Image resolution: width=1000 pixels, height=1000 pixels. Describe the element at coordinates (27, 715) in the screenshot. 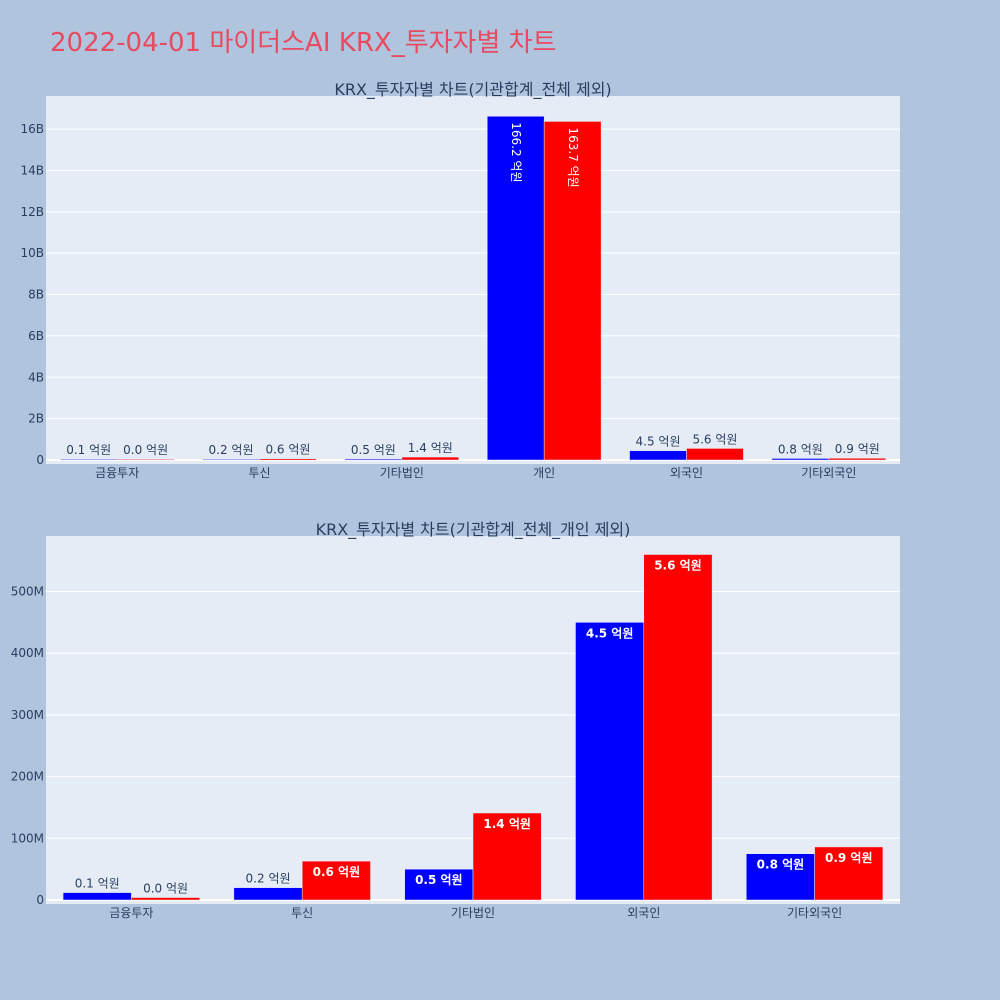

I see `y-tick-label: 300M` at that location.